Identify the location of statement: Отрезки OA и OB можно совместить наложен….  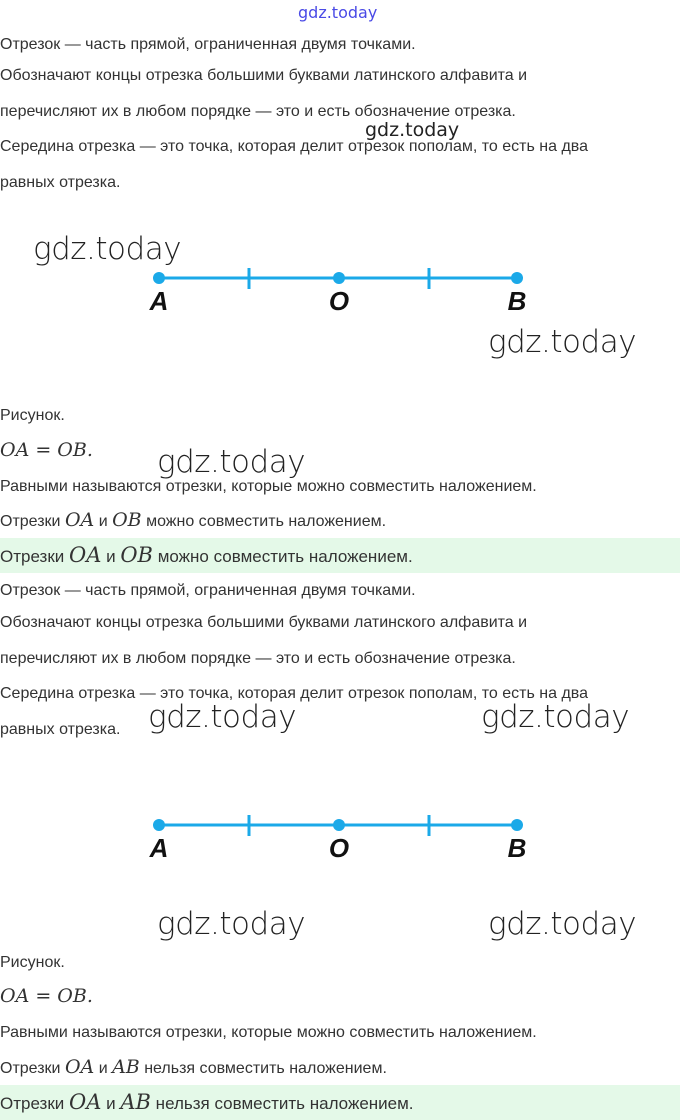
(193, 520).